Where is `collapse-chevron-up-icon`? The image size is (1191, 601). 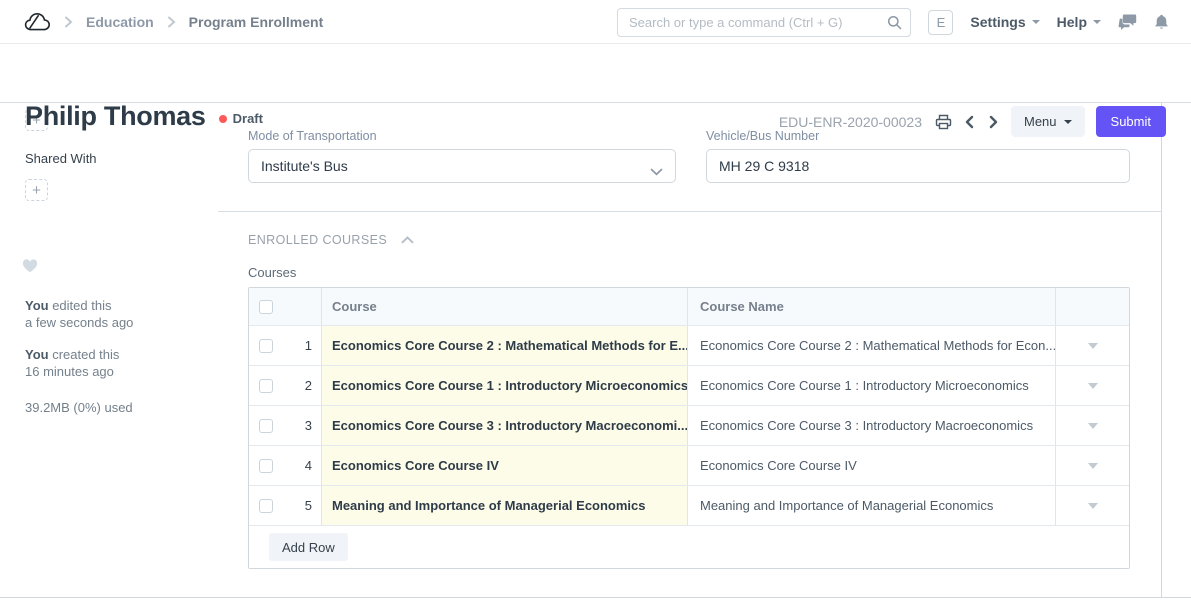 collapse-chevron-up-icon is located at coordinates (407, 240).